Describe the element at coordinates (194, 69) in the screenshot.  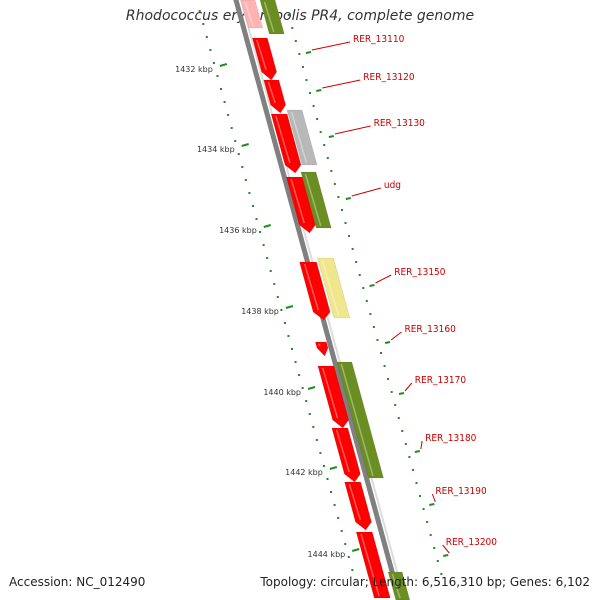
I see `scale-tick-label: 1432 kbp` at that location.